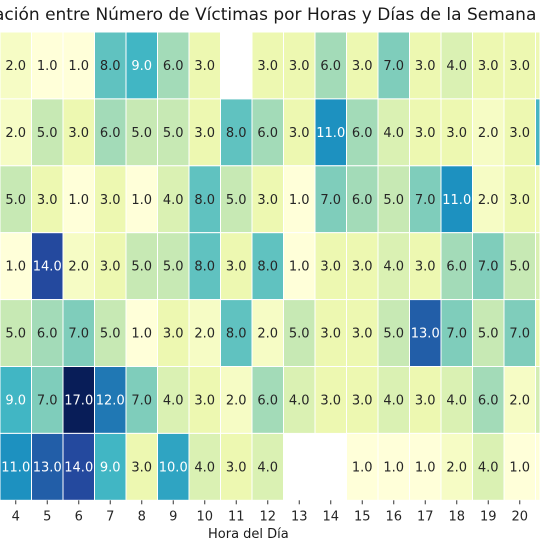  I want to click on x-tick-label: 13, so click(299, 516).